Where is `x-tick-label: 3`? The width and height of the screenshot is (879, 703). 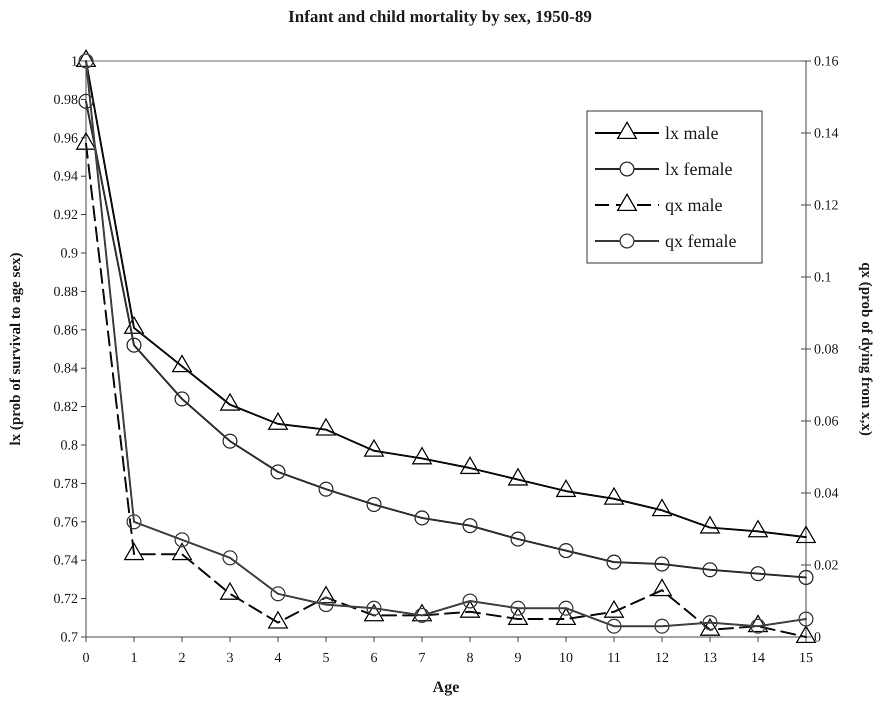
x-tick-label: 3 is located at coordinates (230, 658).